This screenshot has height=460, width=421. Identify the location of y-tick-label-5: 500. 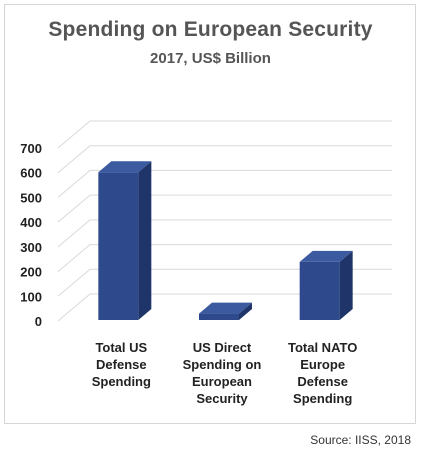
(31, 197).